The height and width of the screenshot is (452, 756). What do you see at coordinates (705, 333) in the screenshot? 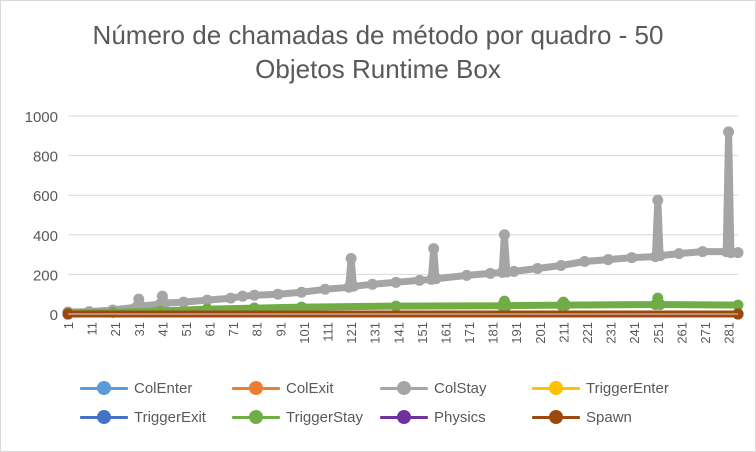
I see `x-tick-label: 271` at bounding box center [705, 333].